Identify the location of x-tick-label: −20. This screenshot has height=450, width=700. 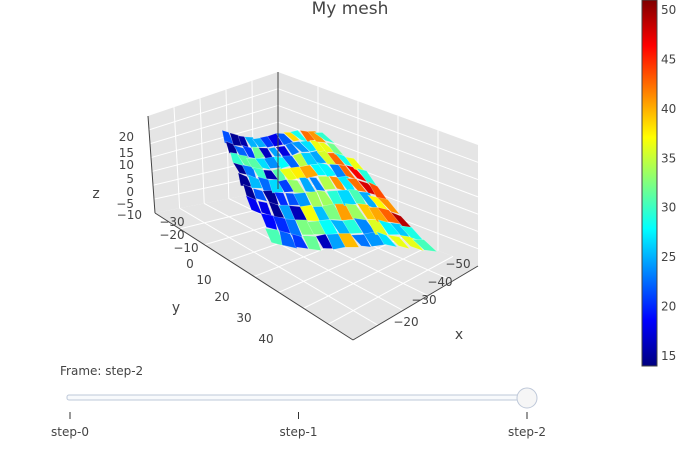
(405, 322).